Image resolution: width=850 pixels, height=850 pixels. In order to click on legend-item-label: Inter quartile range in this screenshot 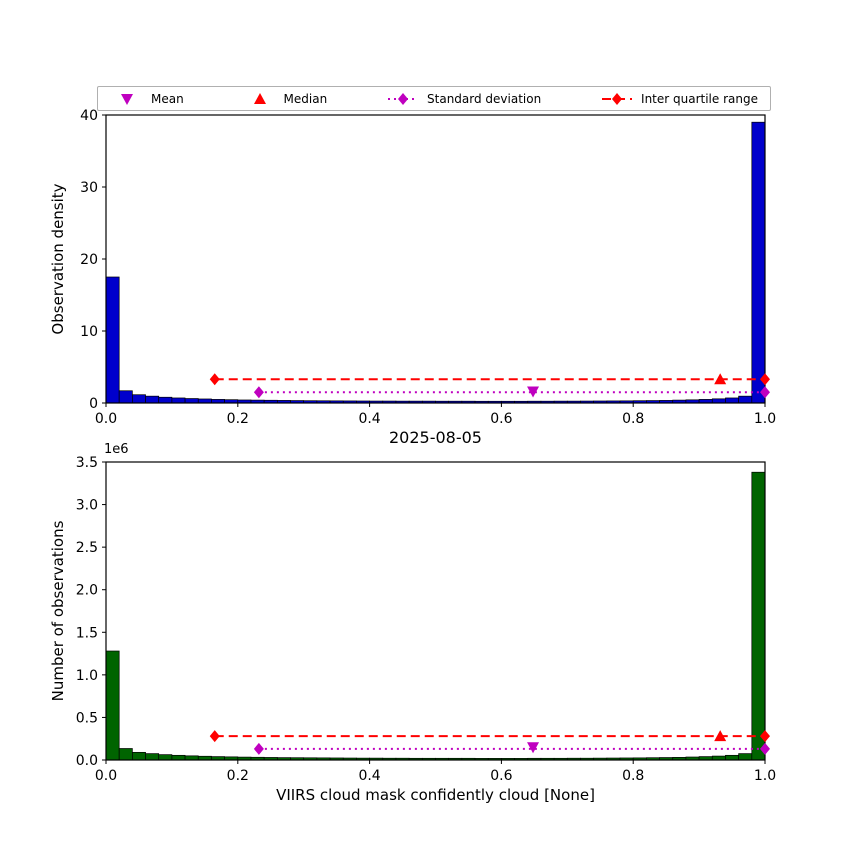, I will do `click(699, 98)`.